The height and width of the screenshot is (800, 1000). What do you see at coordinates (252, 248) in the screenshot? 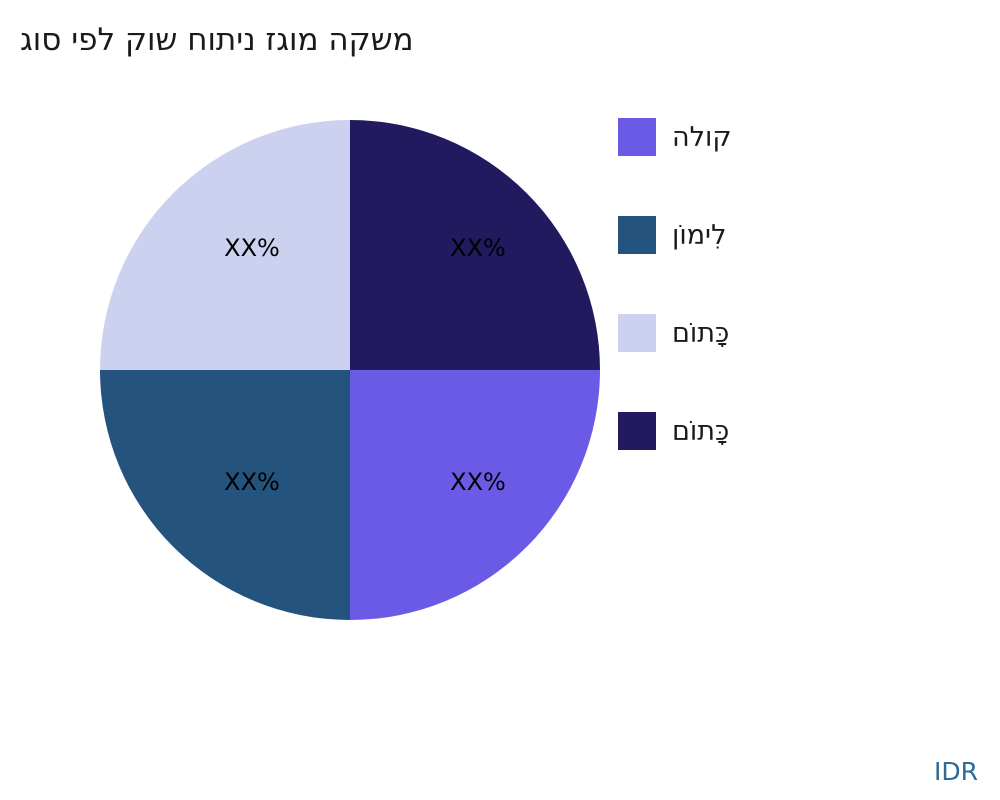
I see `slice-label-orange-light: XX%` at bounding box center [252, 248].